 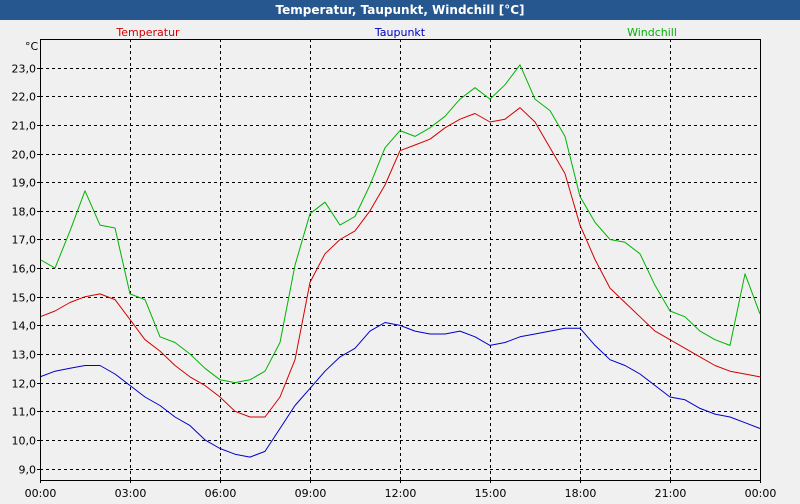 What do you see at coordinates (311, 493) in the screenshot?
I see `x-tick-time-label: 09:00` at bounding box center [311, 493].